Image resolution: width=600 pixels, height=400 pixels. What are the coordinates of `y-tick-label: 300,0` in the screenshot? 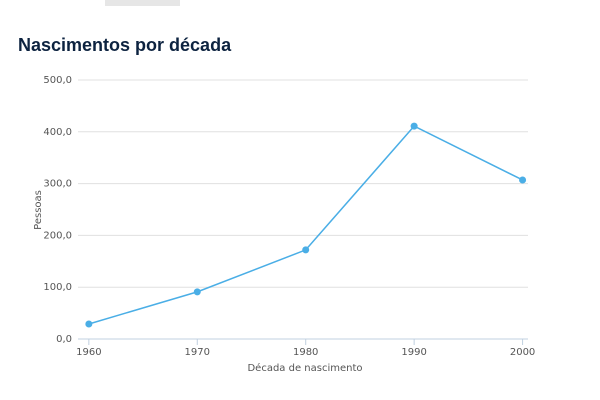 It's located at (57, 184).